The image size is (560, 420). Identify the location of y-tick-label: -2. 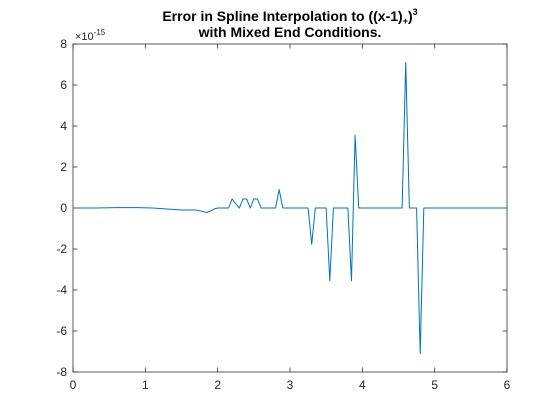
(61, 249).